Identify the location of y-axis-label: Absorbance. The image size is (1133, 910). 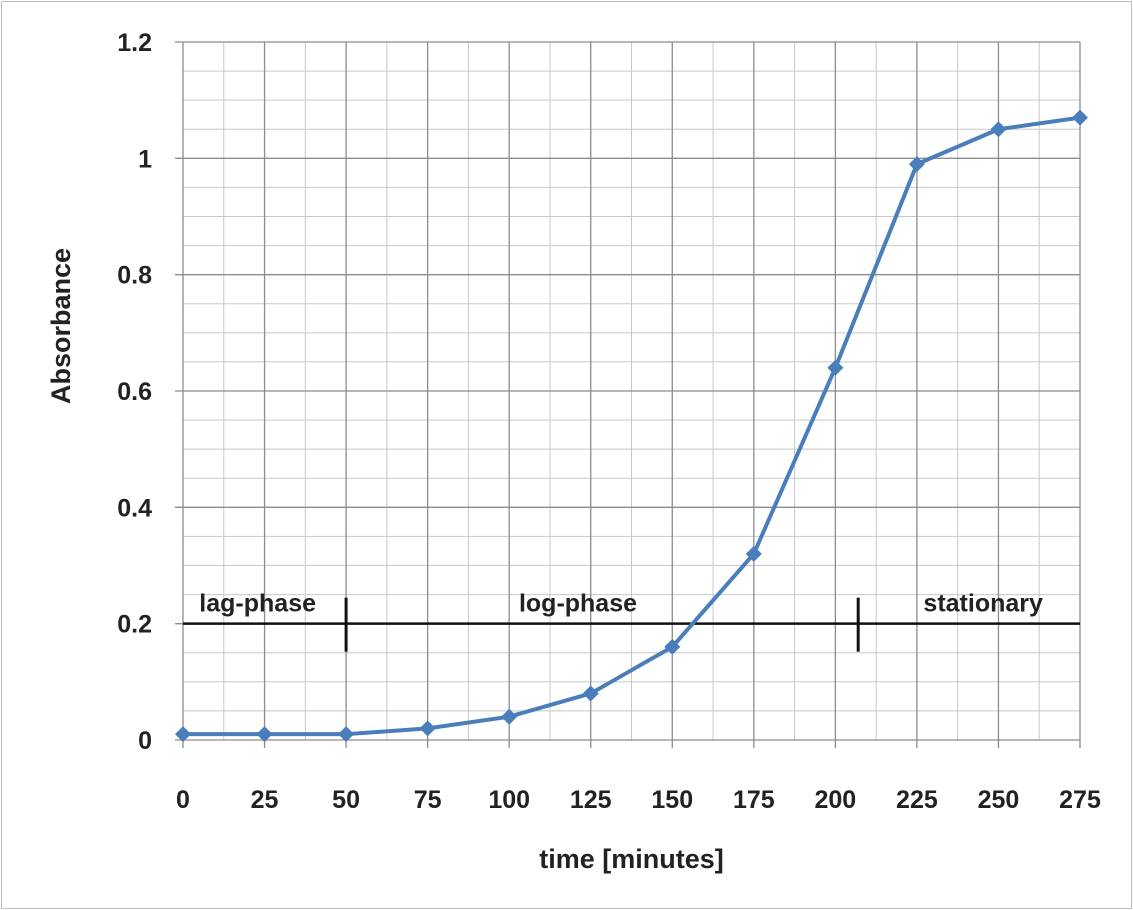
(61, 326).